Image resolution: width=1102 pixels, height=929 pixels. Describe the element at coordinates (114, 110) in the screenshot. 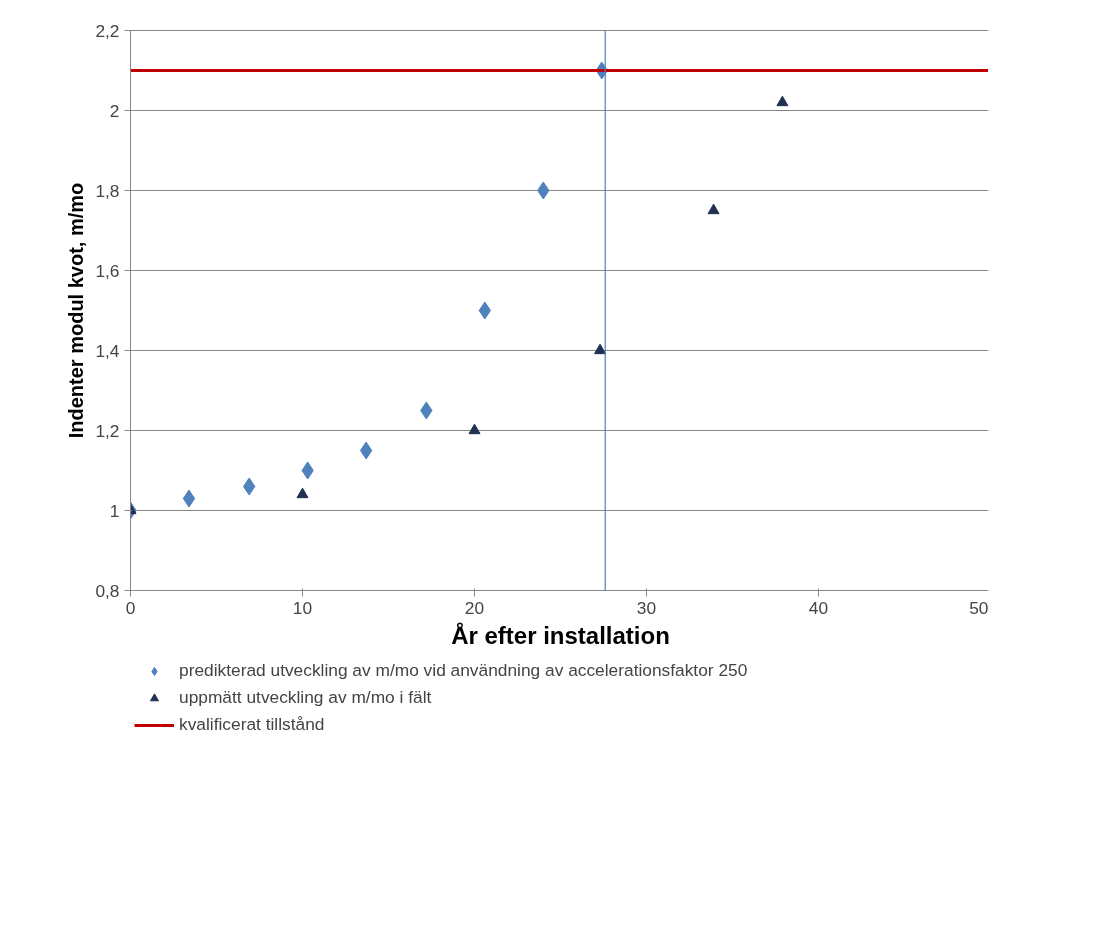

I see `y-tick-label: 2` at that location.